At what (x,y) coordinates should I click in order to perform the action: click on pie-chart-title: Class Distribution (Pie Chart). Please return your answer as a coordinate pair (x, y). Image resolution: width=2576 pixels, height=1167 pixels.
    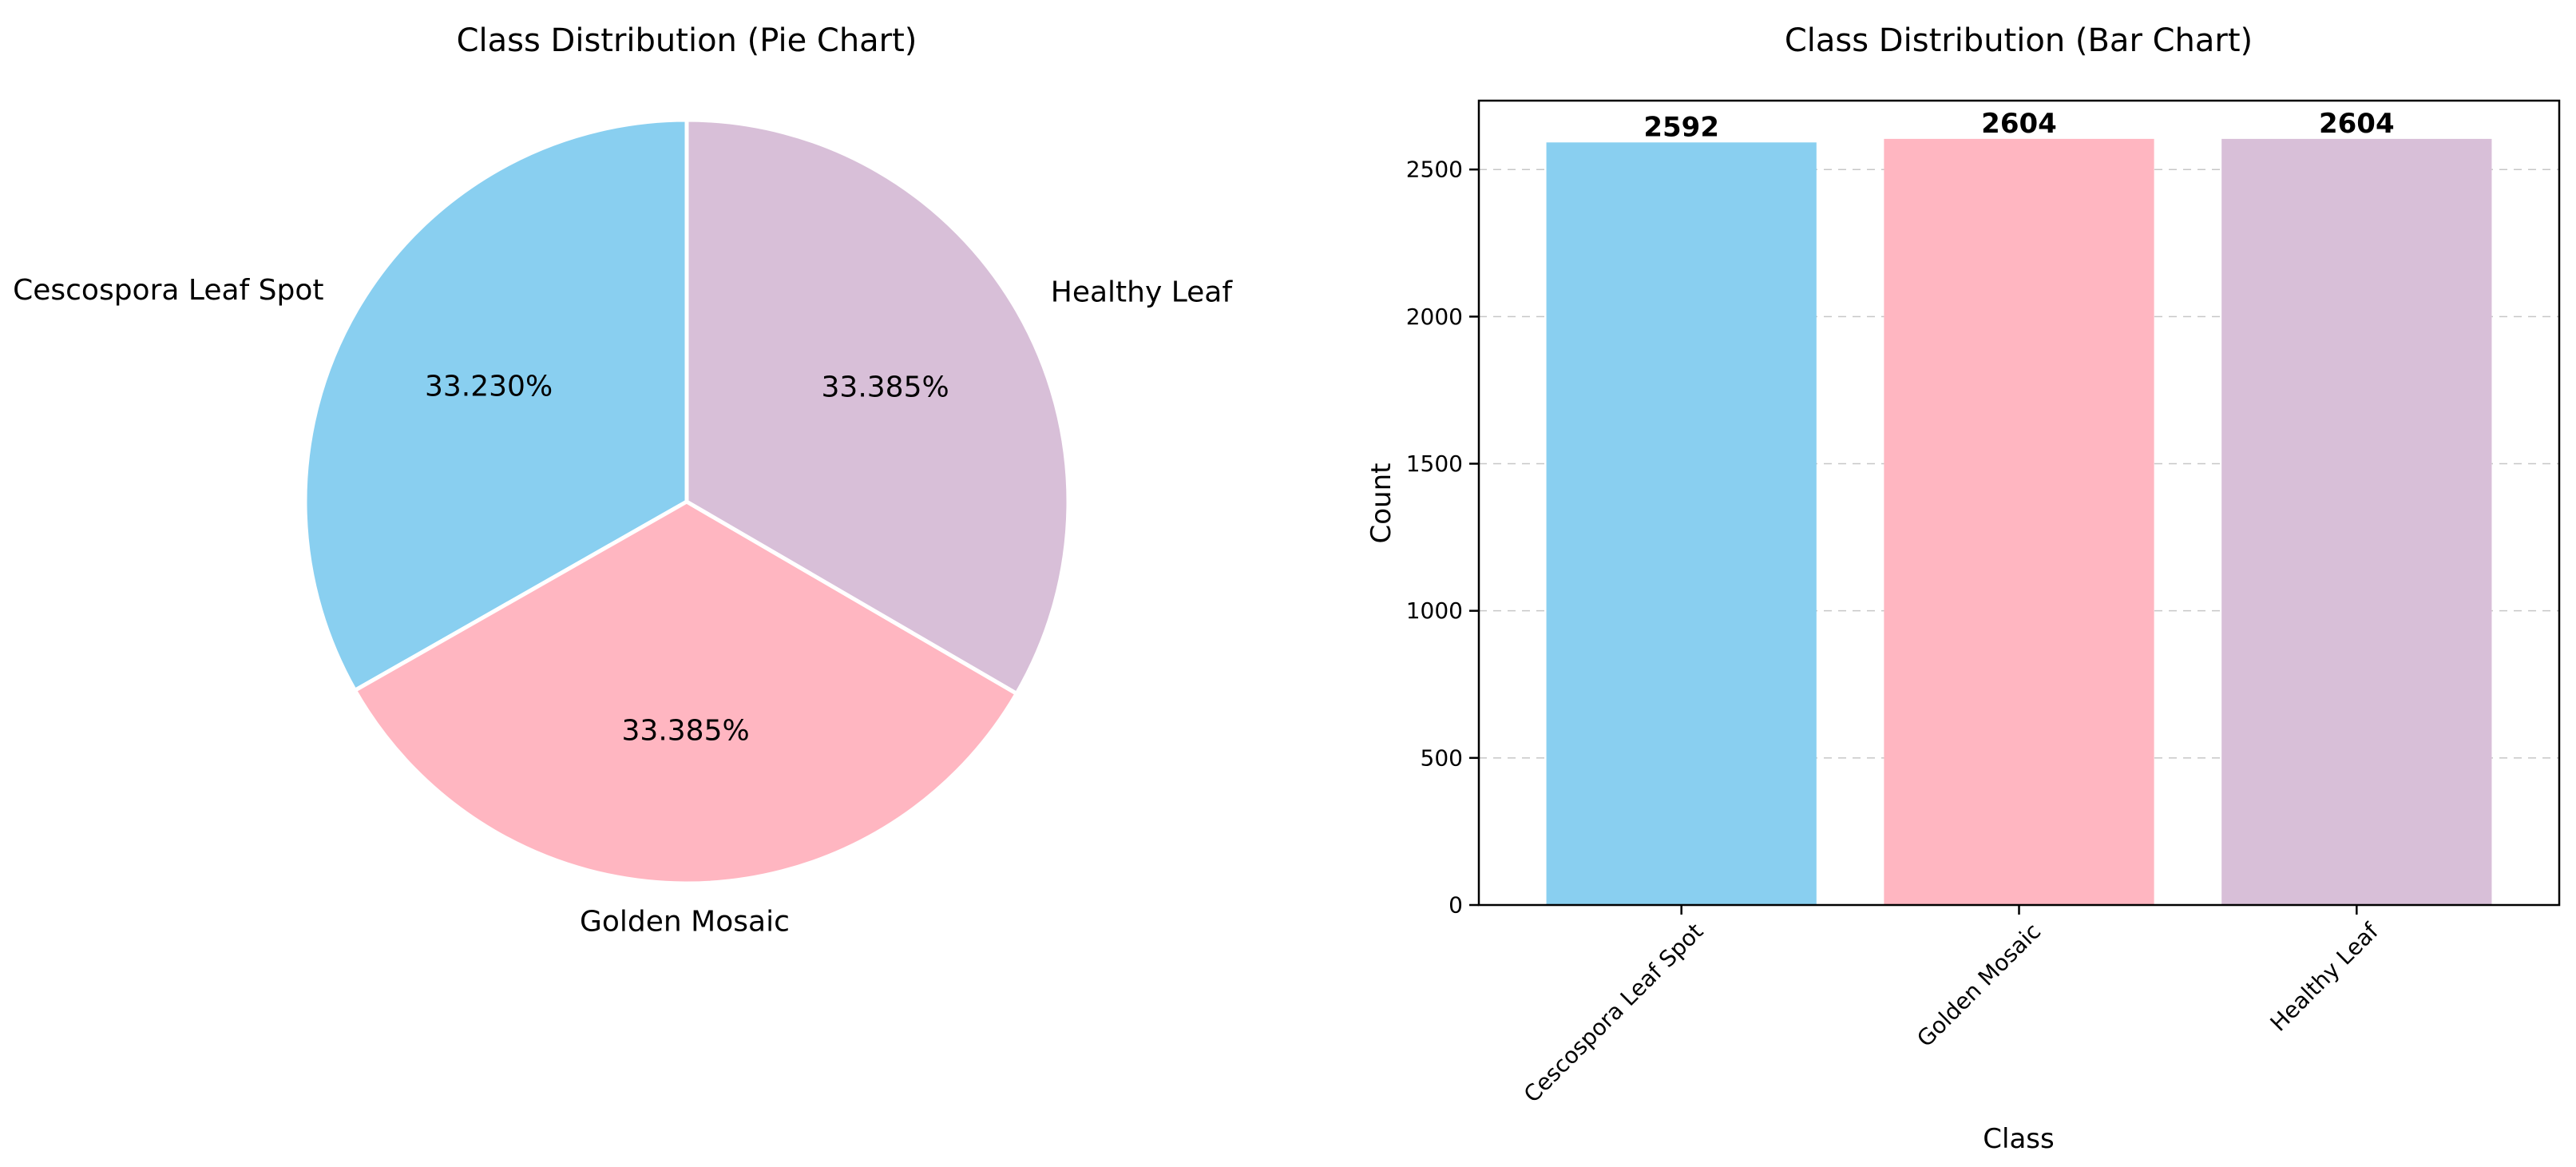
    Looking at the image, I should click on (687, 40).